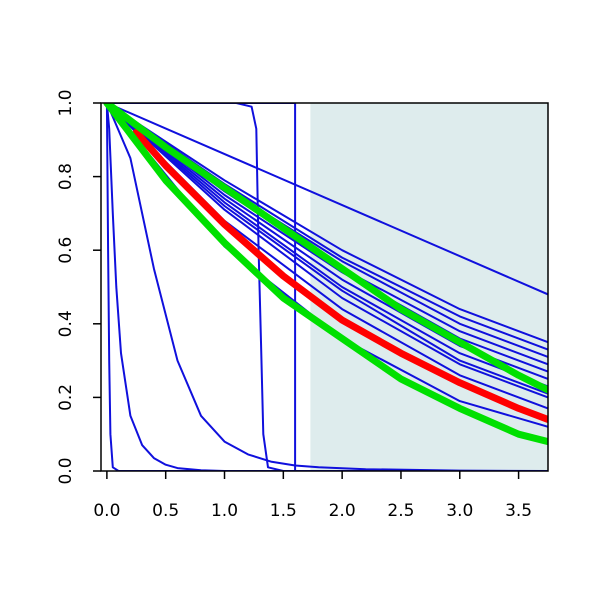 Image resolution: width=600 pixels, height=600 pixels. I want to click on y-tick-label: 0.4, so click(66, 323).